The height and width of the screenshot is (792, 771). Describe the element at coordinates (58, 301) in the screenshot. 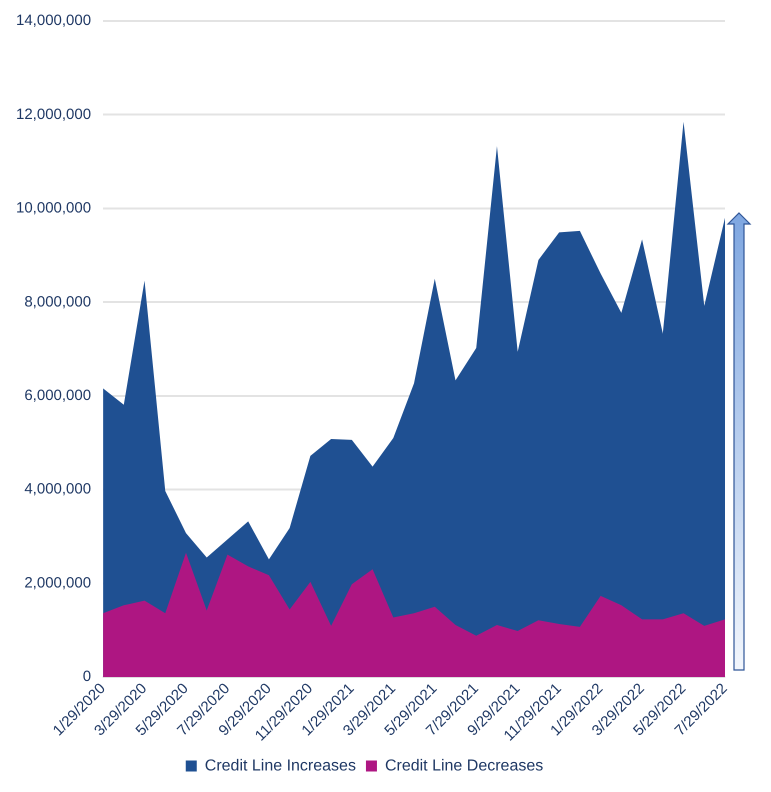

I see `y-tick-label: 8,000,000` at that location.